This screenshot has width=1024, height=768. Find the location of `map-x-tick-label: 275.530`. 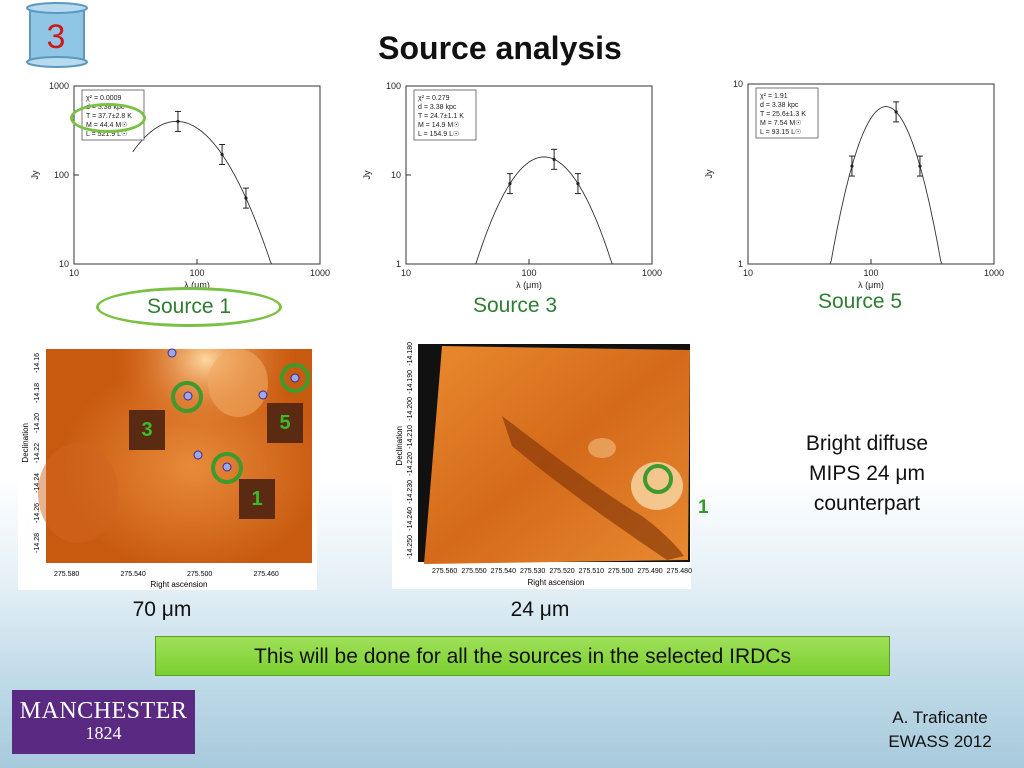

map-x-tick-label: 275.530 is located at coordinates (533, 571).